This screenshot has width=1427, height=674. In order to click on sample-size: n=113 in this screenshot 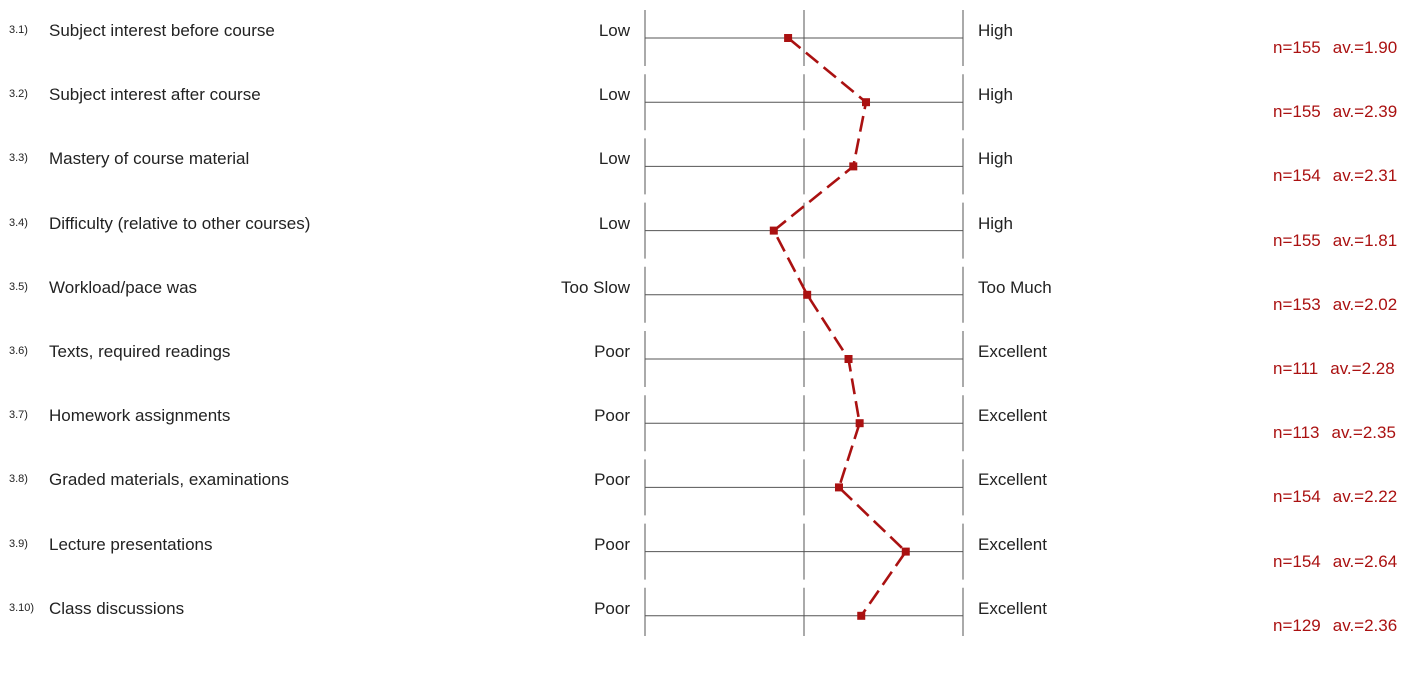, I will do `click(1296, 433)`.